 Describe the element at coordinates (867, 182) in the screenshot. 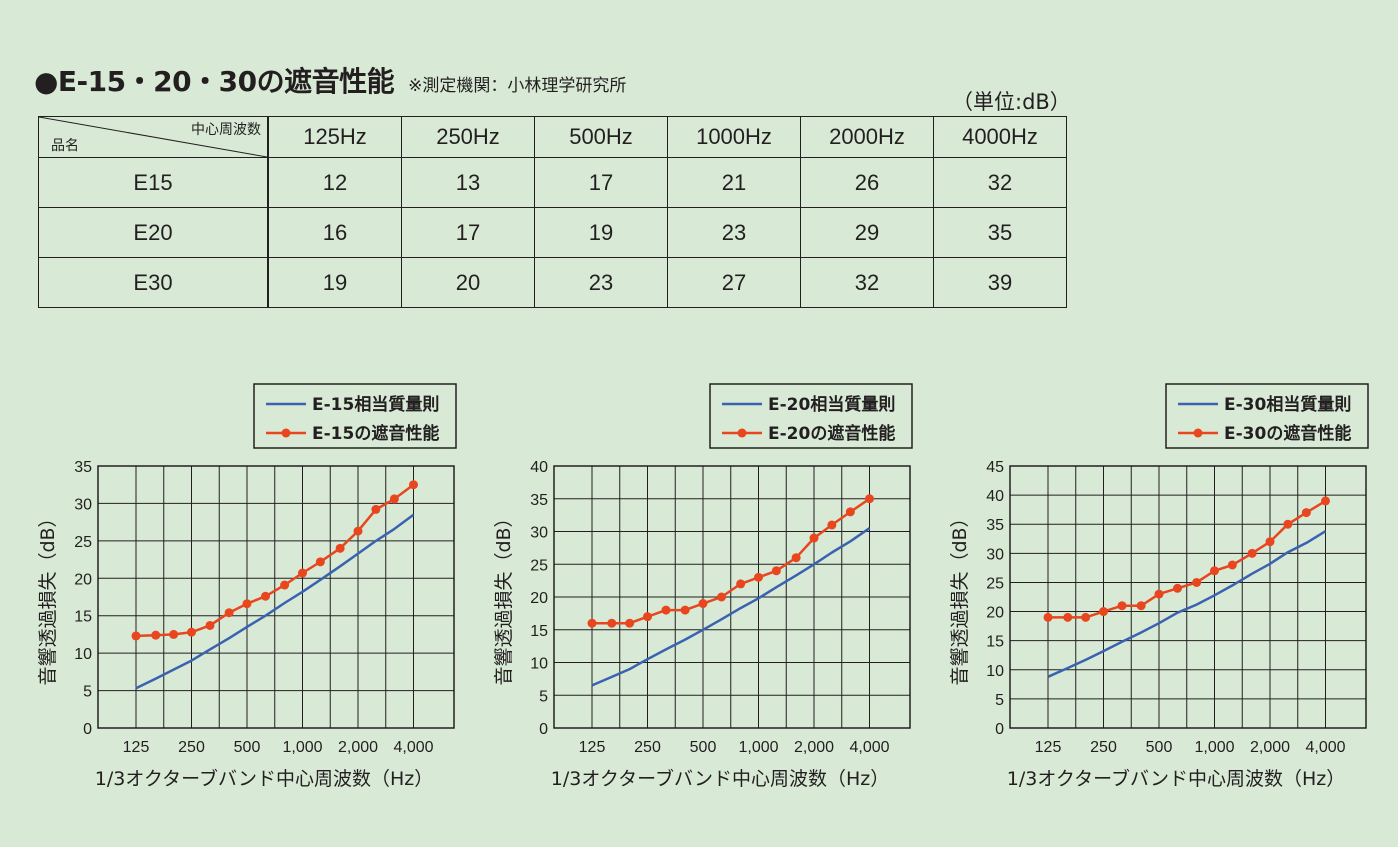

I see `table-cell: 26` at that location.